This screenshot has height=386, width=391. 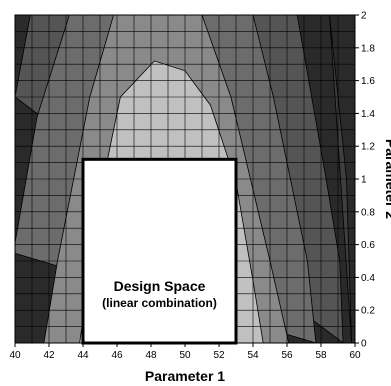 I want to click on y-tick-label: 0, so click(x=364, y=344).